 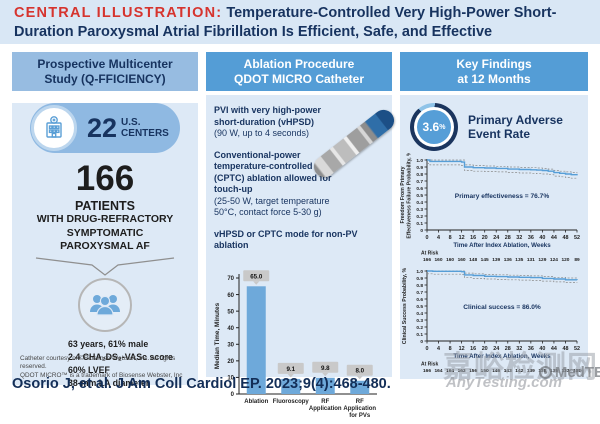 What do you see at coordinates (565, 371) in the screenshot?
I see `at-risk-count: 133` at bounding box center [565, 371].